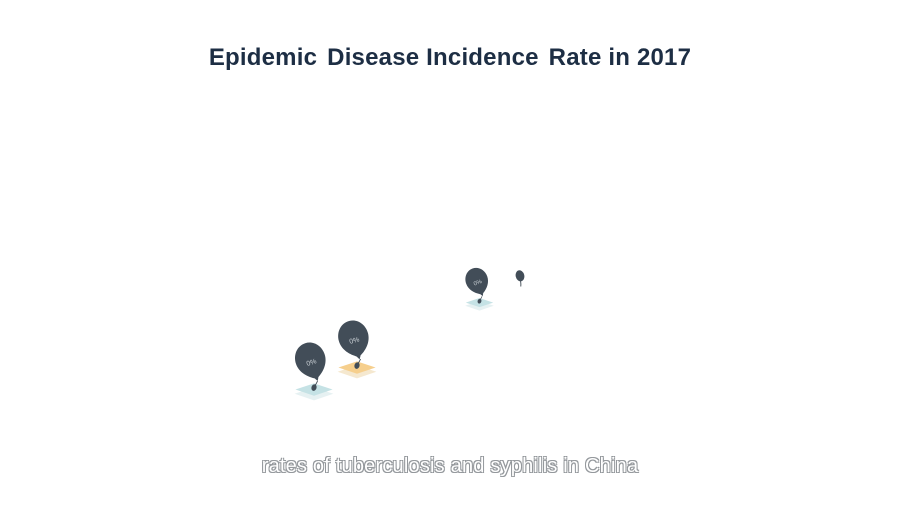  What do you see at coordinates (433, 57) in the screenshot?
I see `page-title-part-2: Disease Incidence` at bounding box center [433, 57].